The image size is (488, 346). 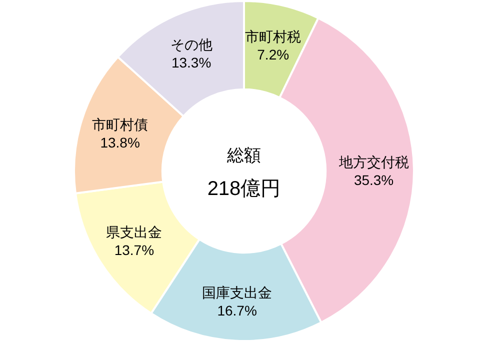 I want to click on data-label: 13.7%, so click(x=134, y=250).